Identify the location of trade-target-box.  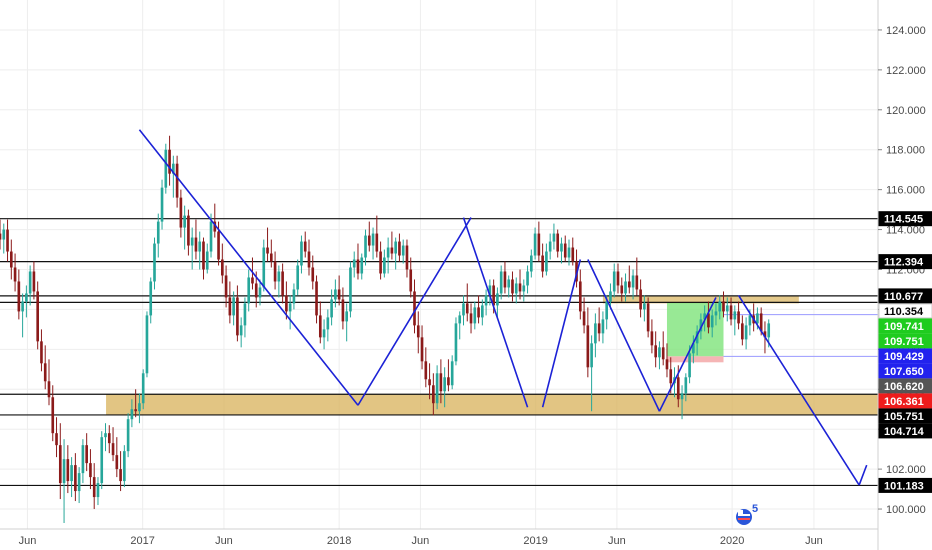
(695, 329).